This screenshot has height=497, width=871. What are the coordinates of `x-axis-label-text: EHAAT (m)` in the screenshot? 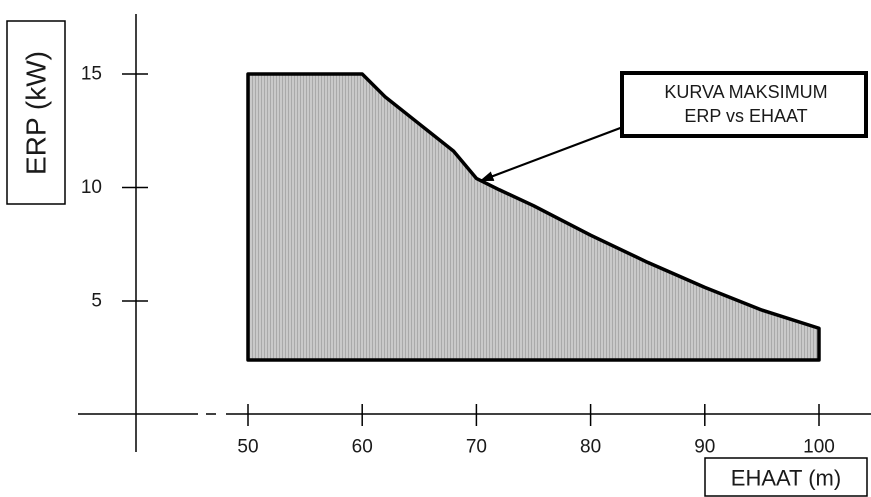 It's located at (786, 478).